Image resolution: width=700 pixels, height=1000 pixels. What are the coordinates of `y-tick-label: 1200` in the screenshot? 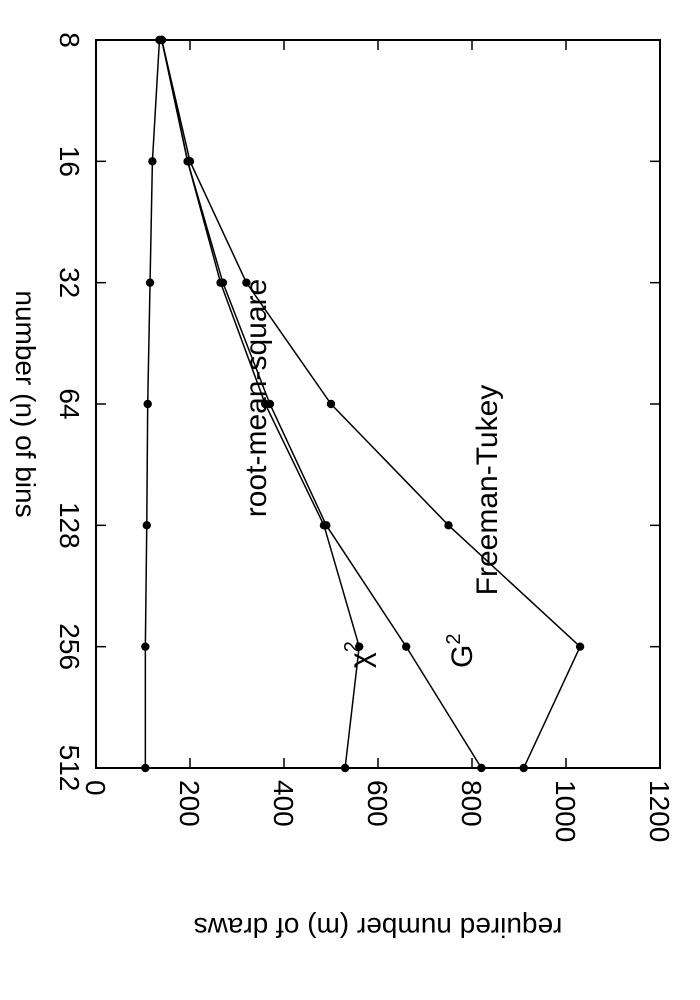 It's located at (659, 811).